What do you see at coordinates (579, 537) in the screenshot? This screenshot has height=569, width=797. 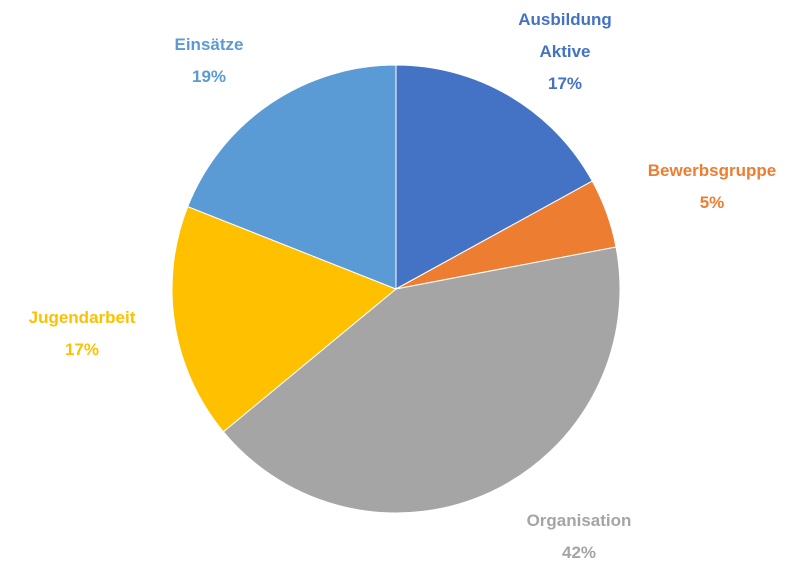 I see `slice-label: Organisation 42%` at bounding box center [579, 537].